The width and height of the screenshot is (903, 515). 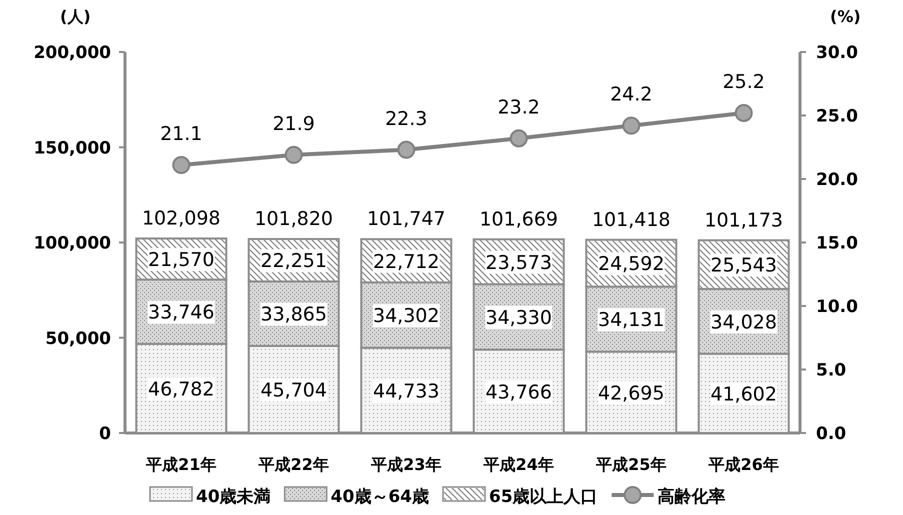 I want to click on data-label: 25,543, so click(x=743, y=265).